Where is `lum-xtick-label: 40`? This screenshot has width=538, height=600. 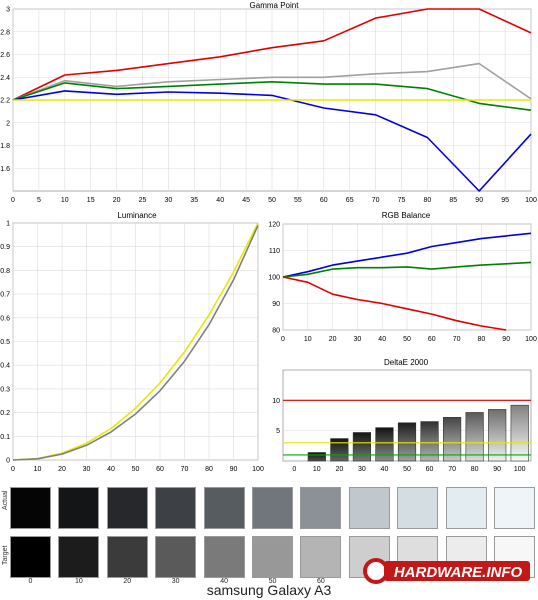
lum-xtick-label: 40 is located at coordinates (111, 469).